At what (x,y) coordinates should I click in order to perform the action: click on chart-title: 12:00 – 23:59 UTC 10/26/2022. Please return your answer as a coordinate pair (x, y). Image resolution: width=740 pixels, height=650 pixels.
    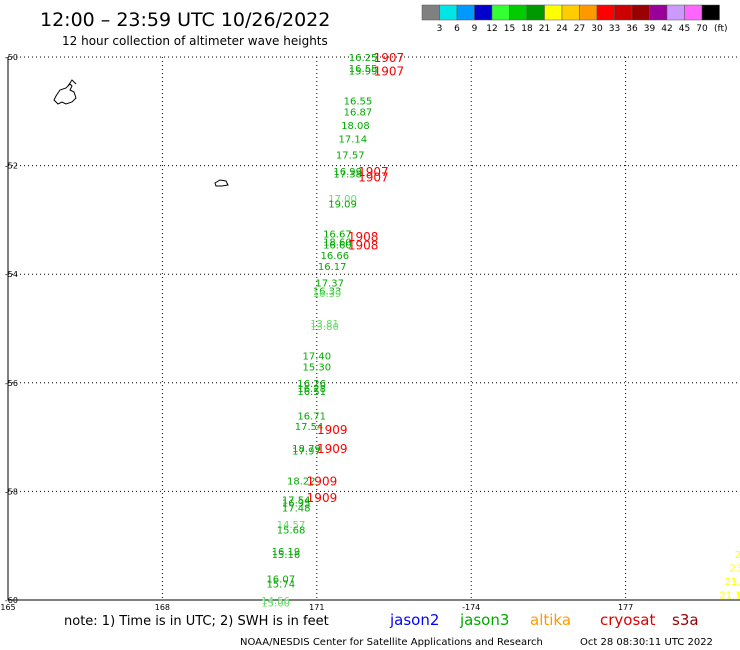
    Looking at the image, I should click on (185, 20).